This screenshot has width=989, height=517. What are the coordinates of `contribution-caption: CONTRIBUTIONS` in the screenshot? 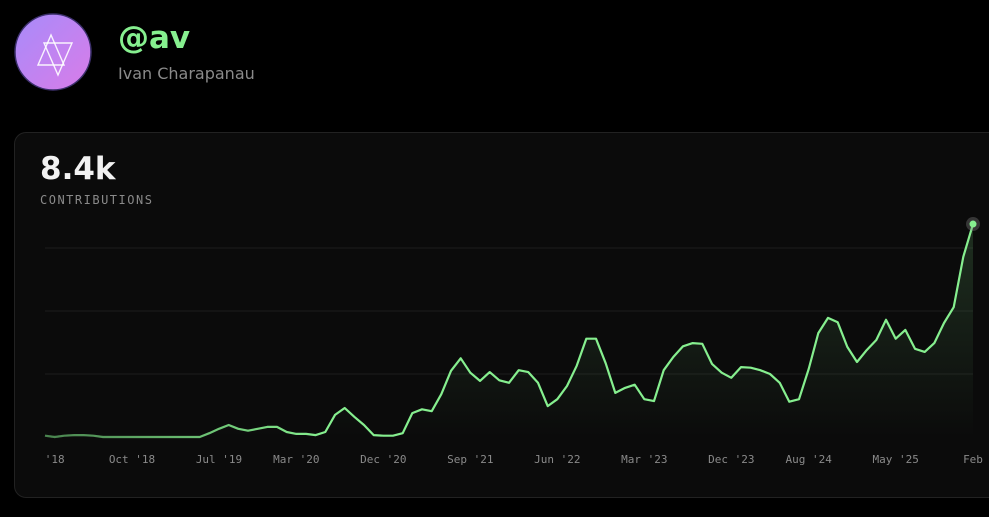 It's located at (97, 200).